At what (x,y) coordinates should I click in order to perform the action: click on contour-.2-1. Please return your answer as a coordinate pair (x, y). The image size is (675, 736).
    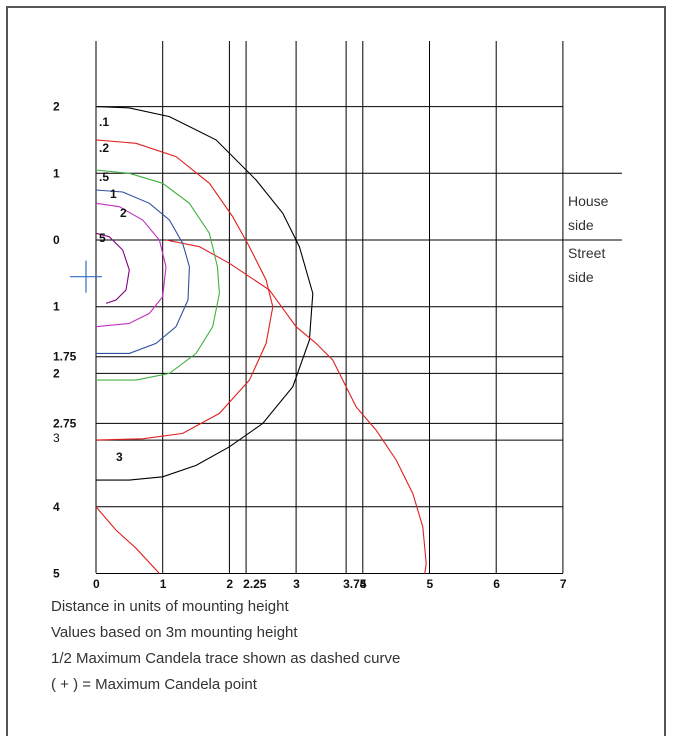
    Looking at the image, I should click on (184, 290).